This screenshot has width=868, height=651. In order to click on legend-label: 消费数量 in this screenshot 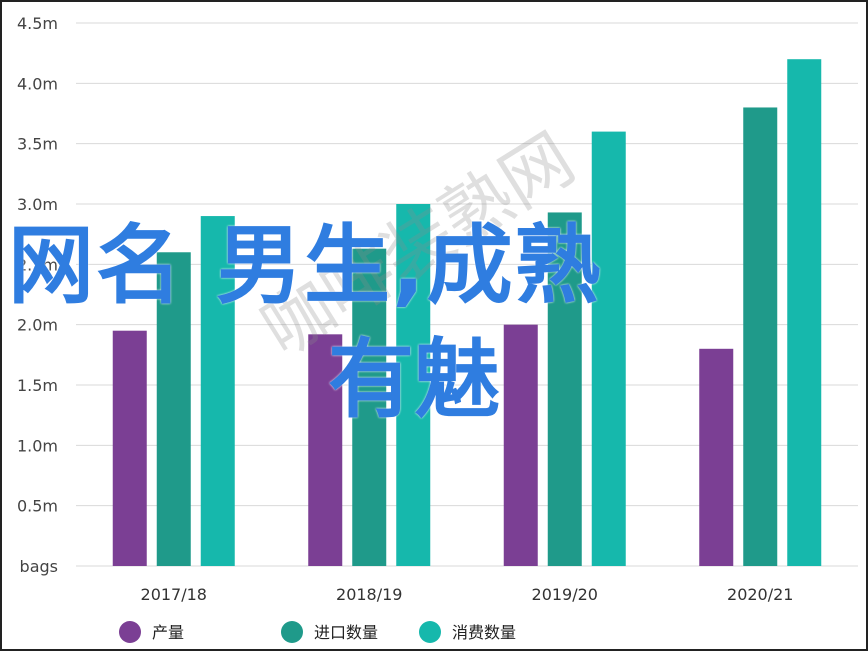, I will do `click(484, 632)`.